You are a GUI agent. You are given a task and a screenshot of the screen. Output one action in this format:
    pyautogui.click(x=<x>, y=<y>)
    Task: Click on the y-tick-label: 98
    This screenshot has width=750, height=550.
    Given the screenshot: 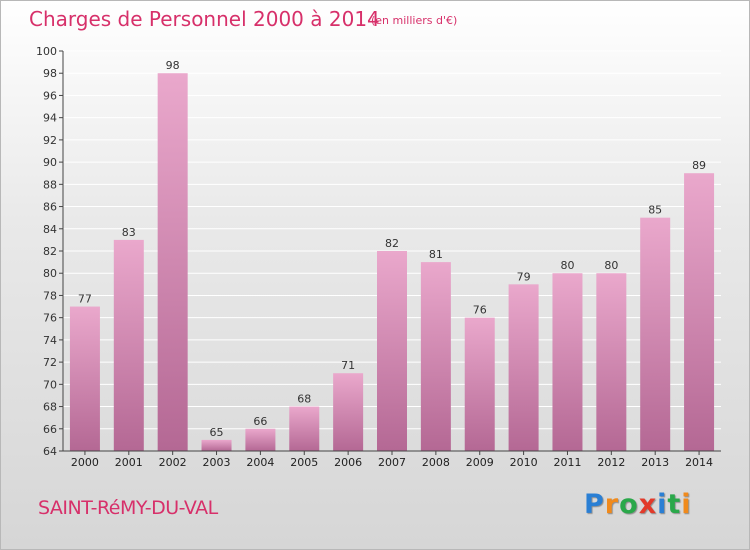 What is the action you would take?
    pyautogui.click(x=50, y=73)
    